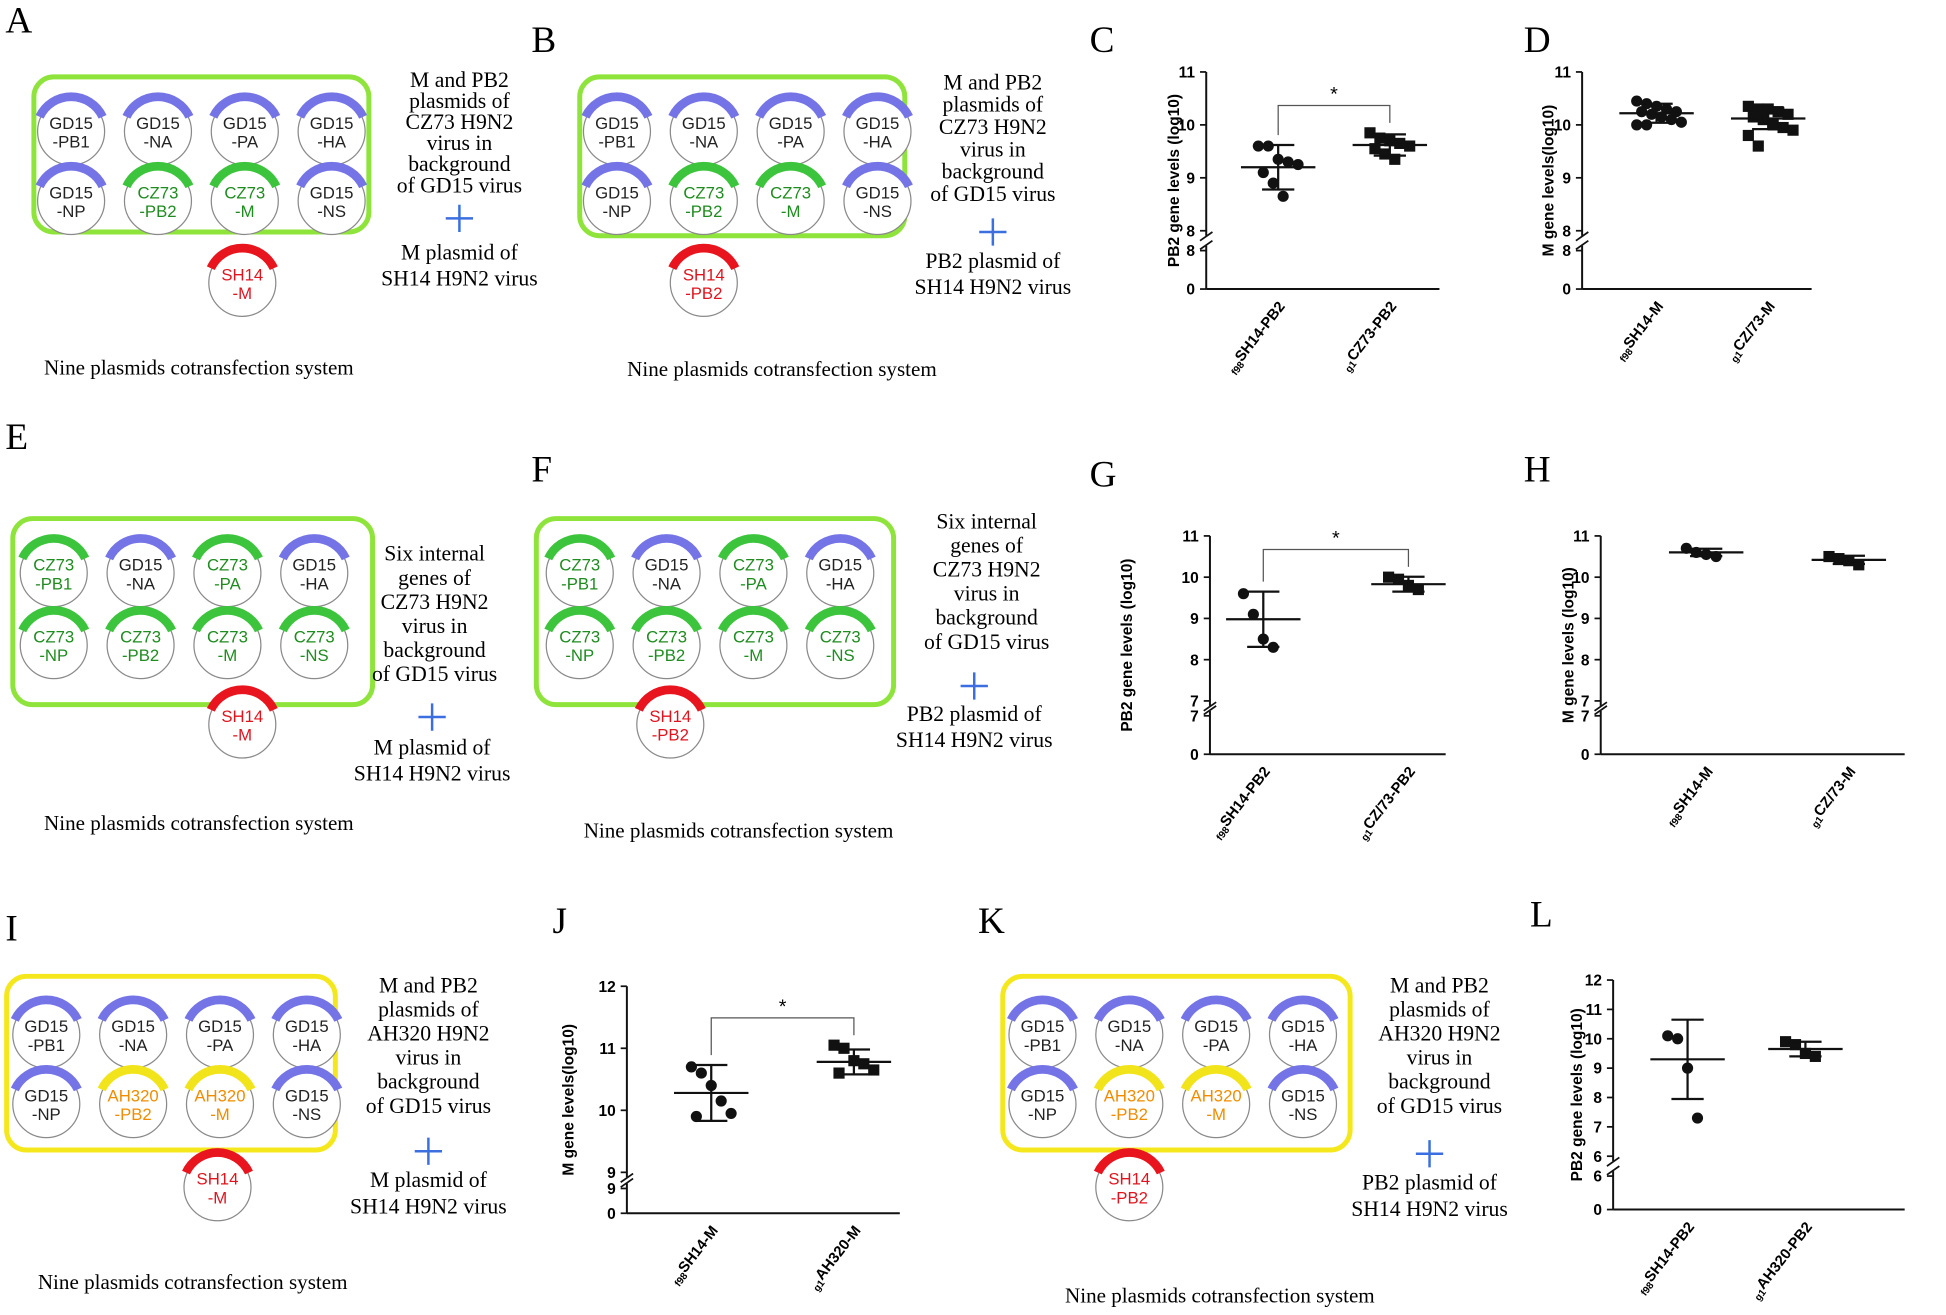  Describe the element at coordinates (53, 583) in the screenshot. I see `plasmid-label: -PB1` at that location.